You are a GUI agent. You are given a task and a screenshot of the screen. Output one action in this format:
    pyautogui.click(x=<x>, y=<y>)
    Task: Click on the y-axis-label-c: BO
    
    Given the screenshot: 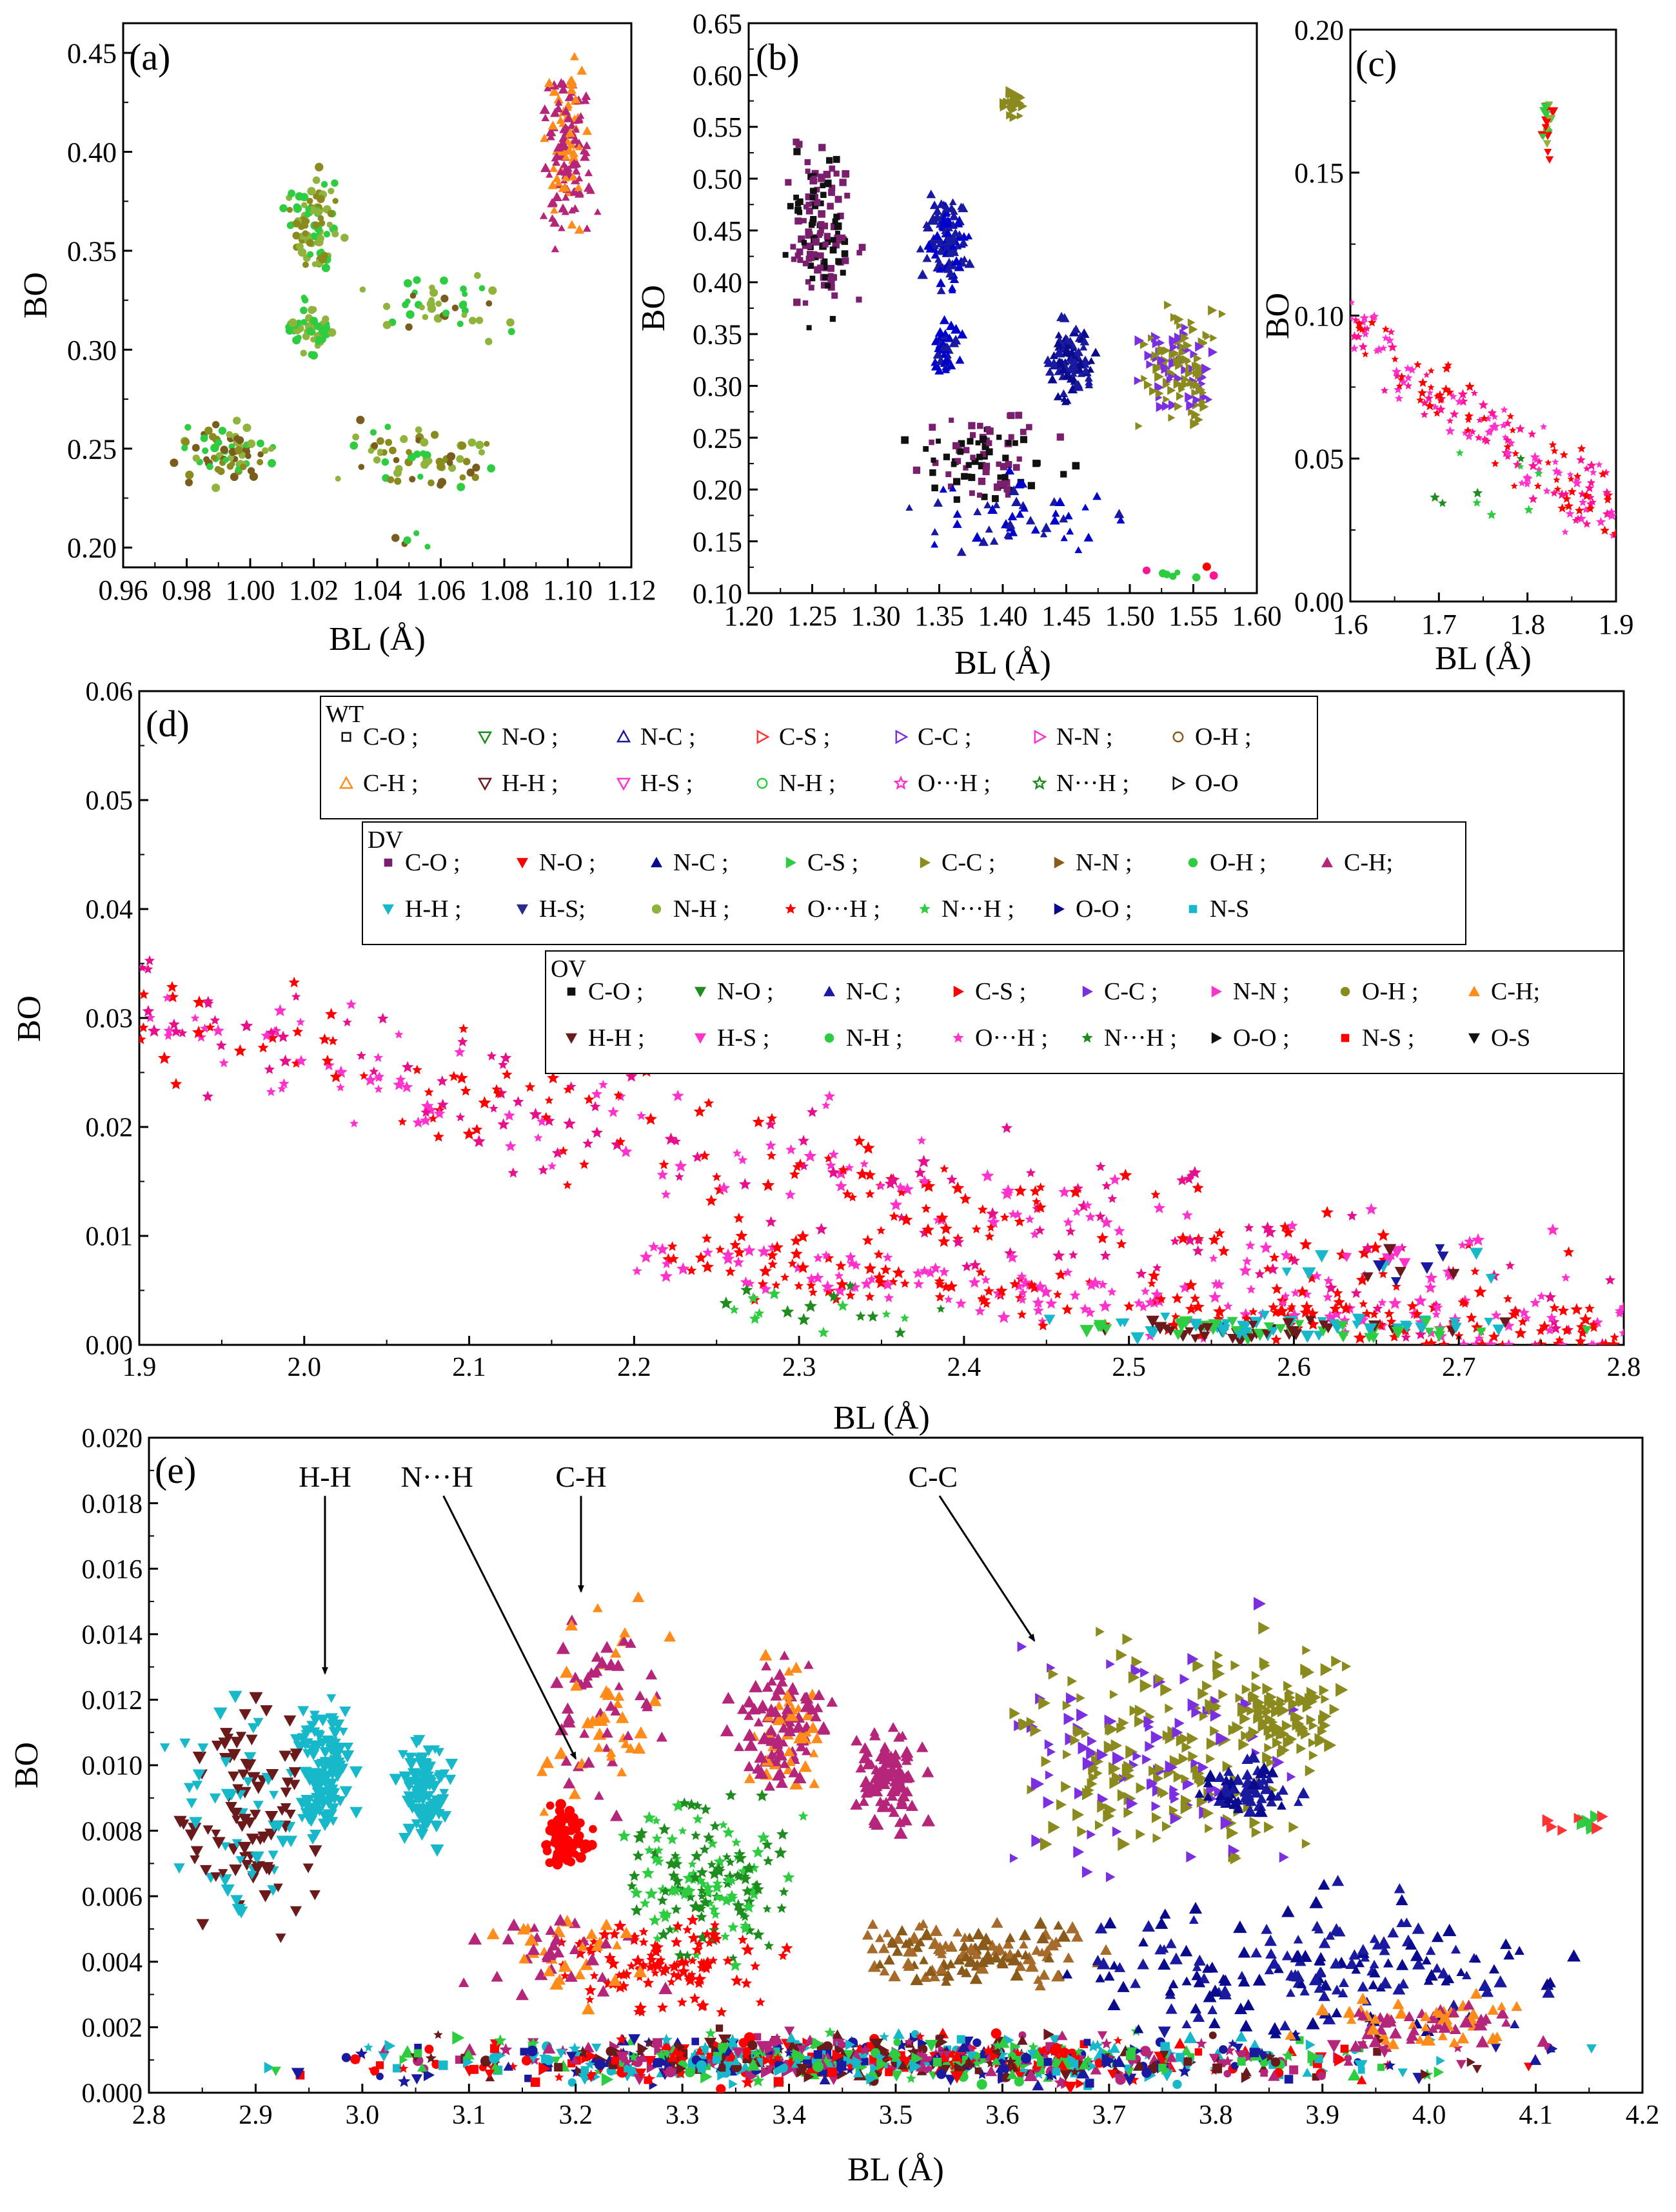 What is the action you would take?
    pyautogui.click(x=1277, y=316)
    